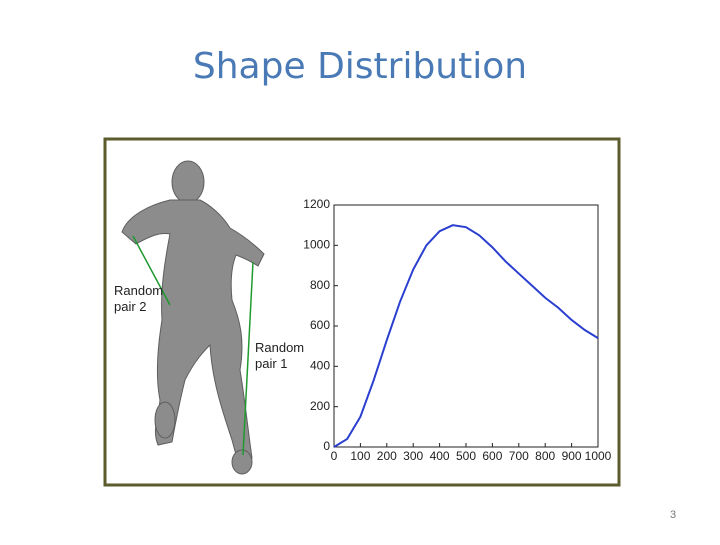  What do you see at coordinates (316, 245) in the screenshot?
I see `y-tick-label: 1000` at bounding box center [316, 245].